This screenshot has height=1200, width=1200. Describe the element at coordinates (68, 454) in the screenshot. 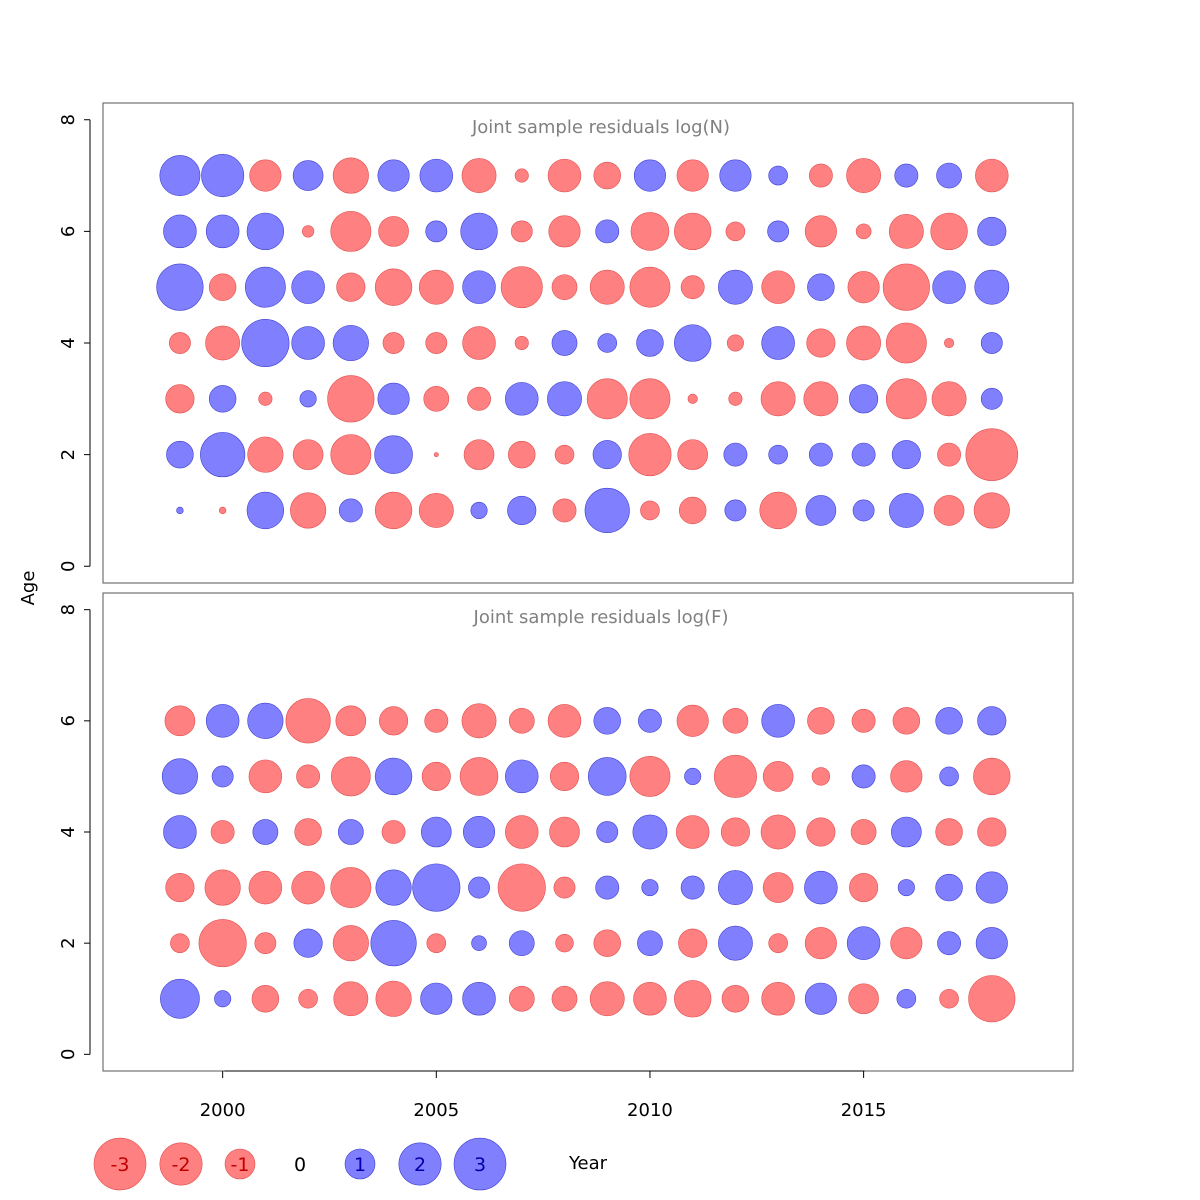

I see `y-tick-label: 2` at that location.